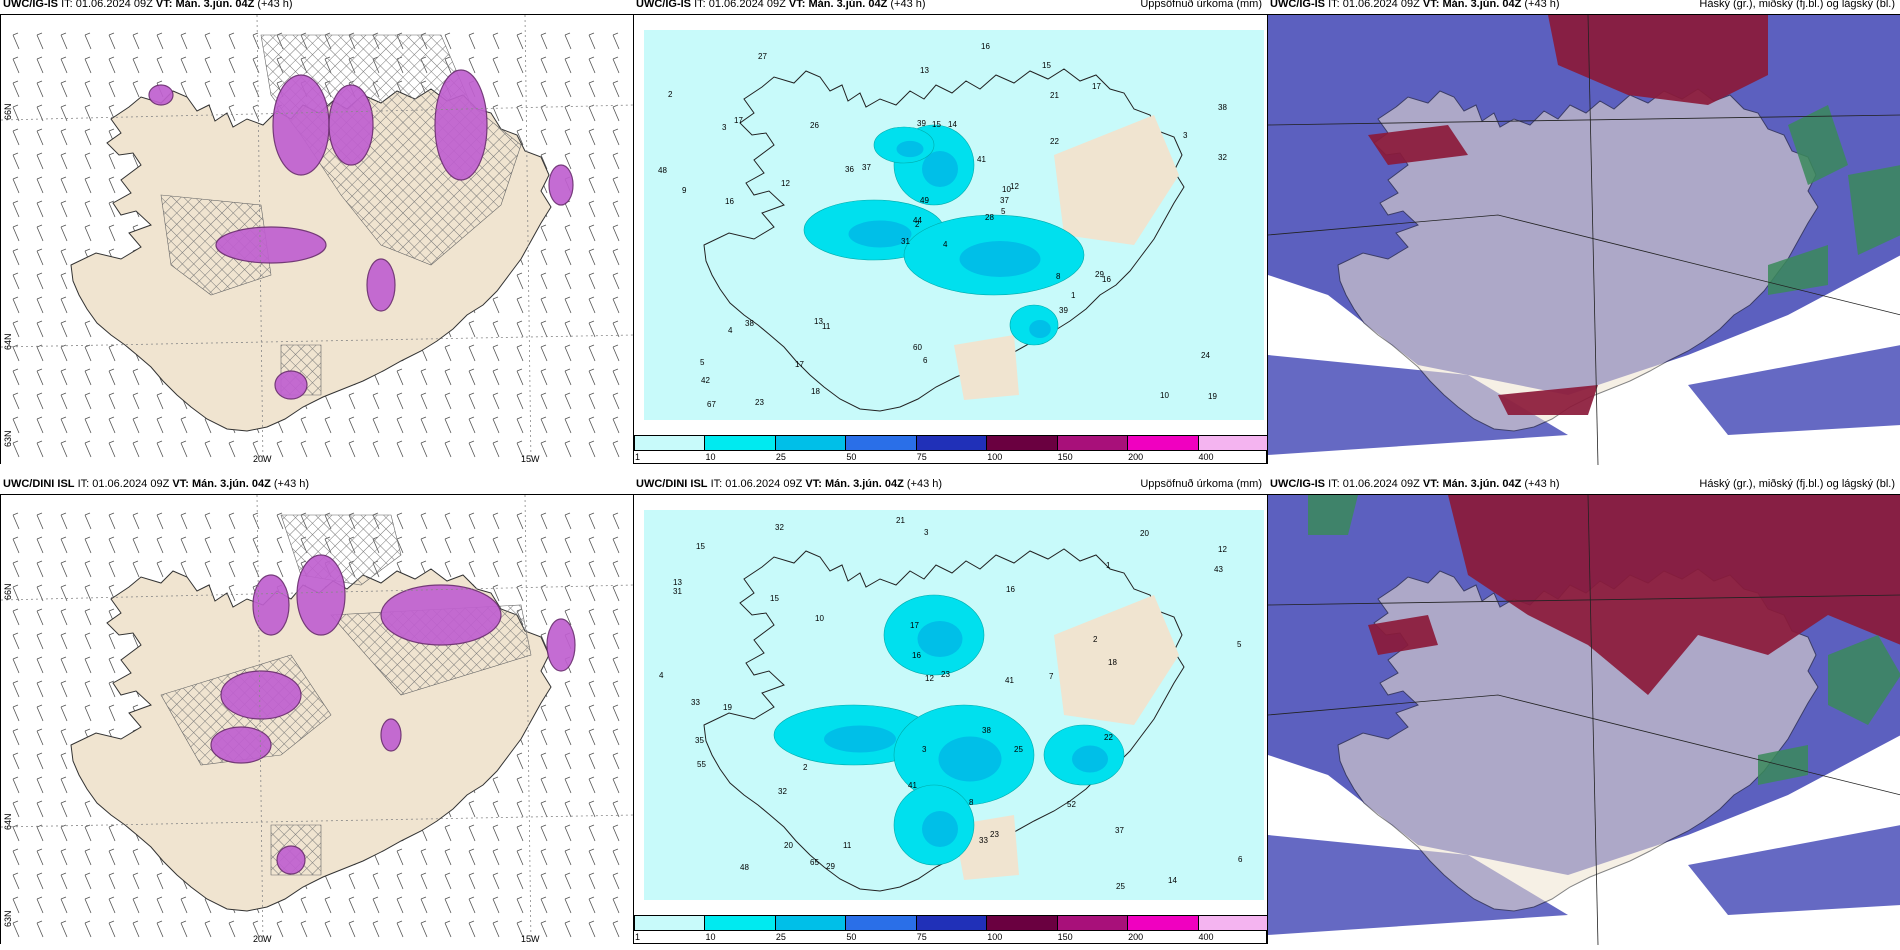 This screenshot has height=950, width=1900. What do you see at coordinates (1542, 5) in the screenshot?
I see `lead-time: (+43 h)` at bounding box center [1542, 5].